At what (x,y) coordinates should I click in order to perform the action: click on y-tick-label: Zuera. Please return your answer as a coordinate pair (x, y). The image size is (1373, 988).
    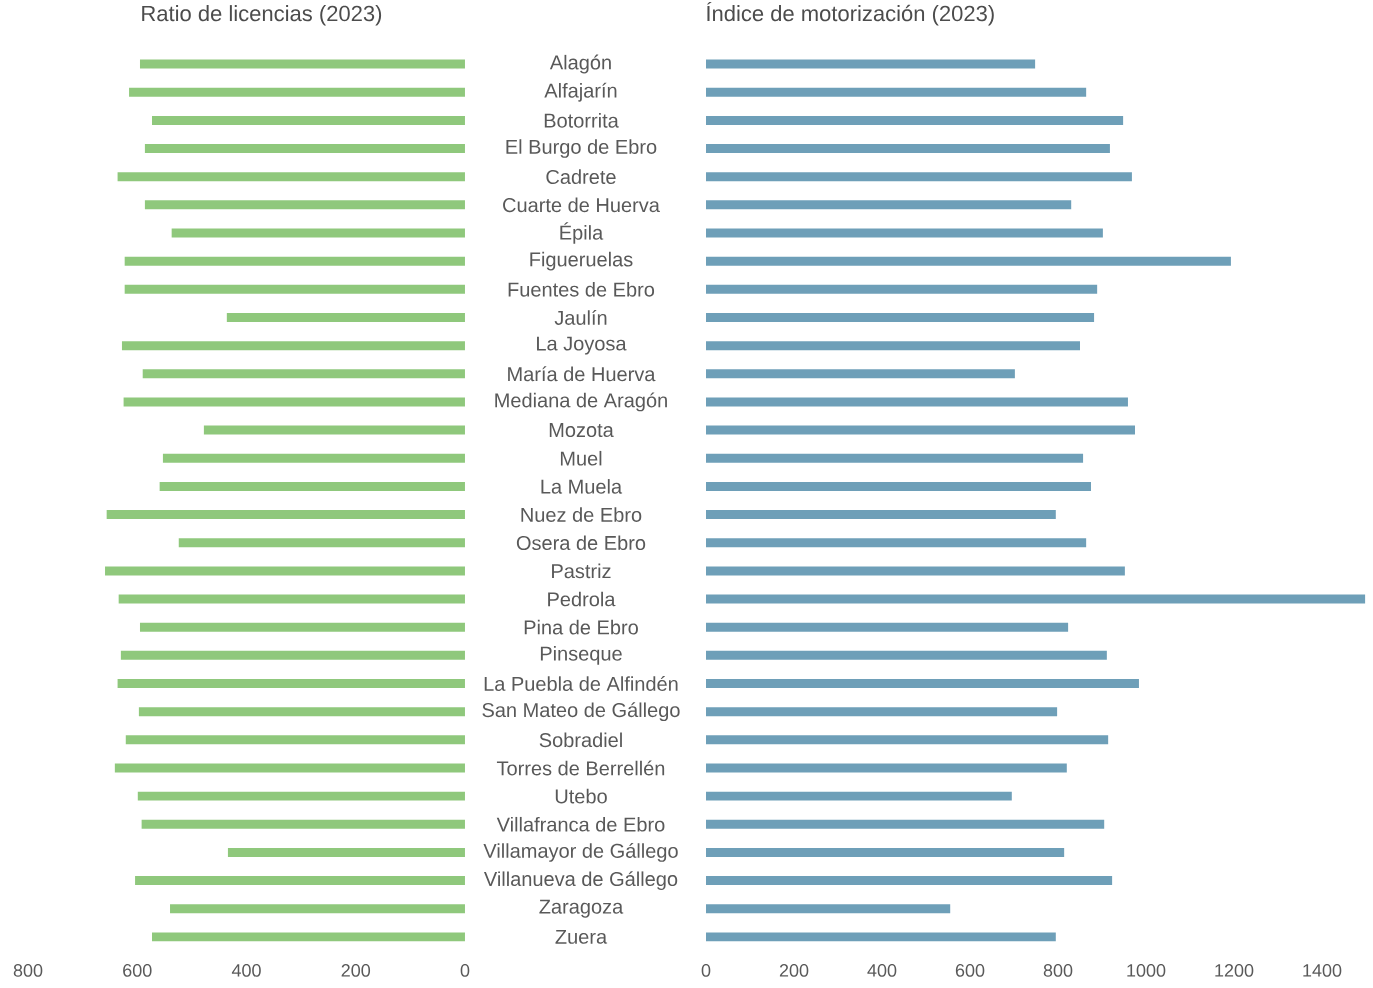
    Looking at the image, I should click on (581, 936).